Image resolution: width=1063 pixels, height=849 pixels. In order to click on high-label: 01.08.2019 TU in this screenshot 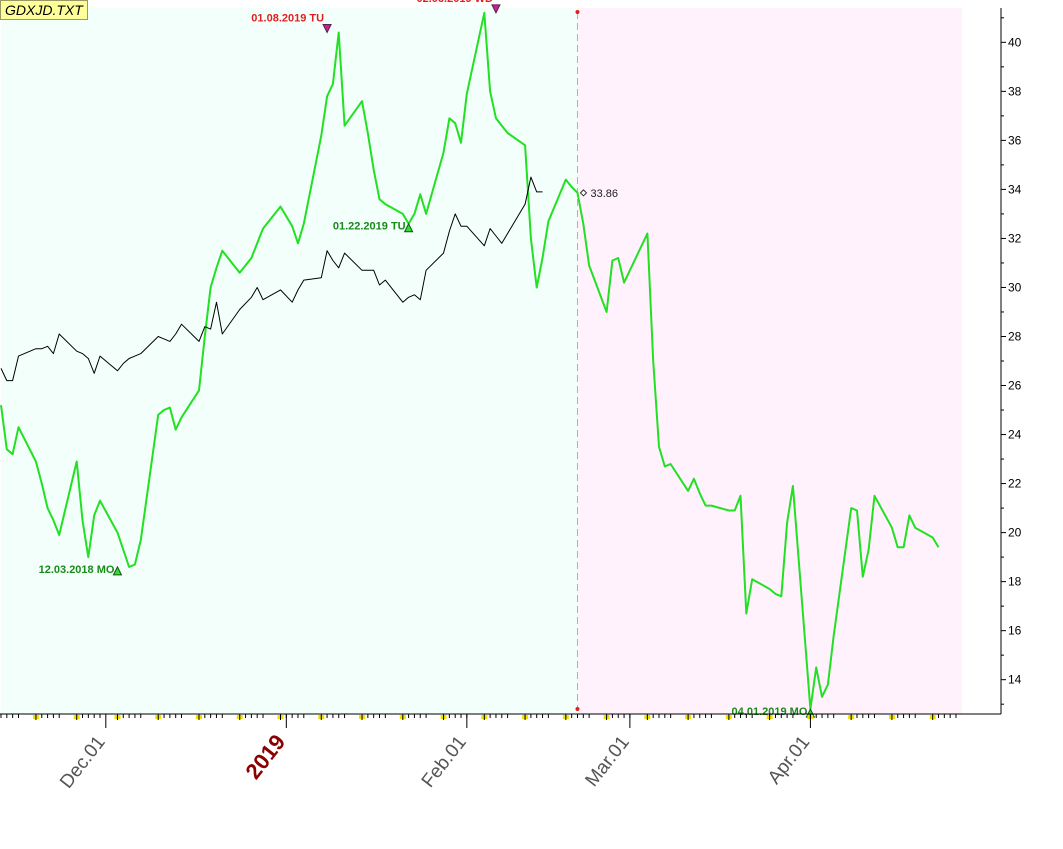, I will do `click(287, 19)`.